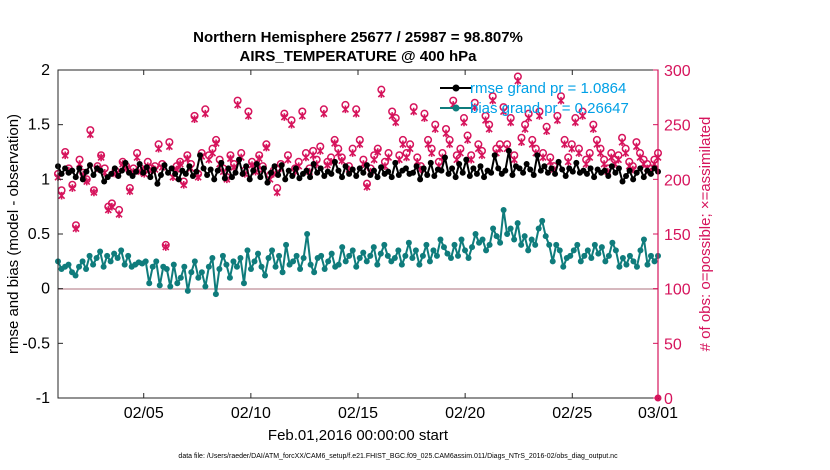 The image size is (830, 470). I want to click on y-tick-label: 0, so click(45, 289).